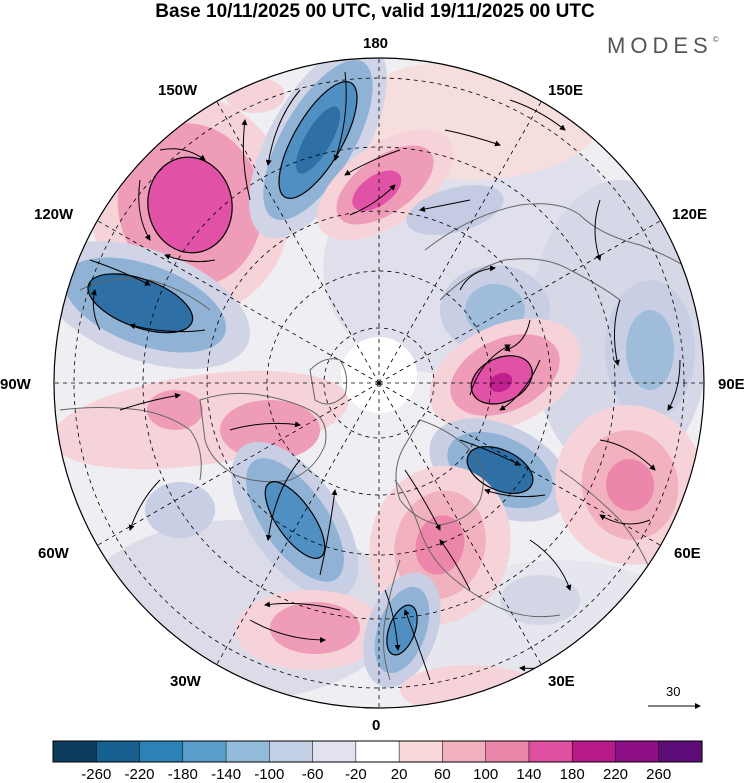  I want to click on colorbar-frame, so click(377, 751).